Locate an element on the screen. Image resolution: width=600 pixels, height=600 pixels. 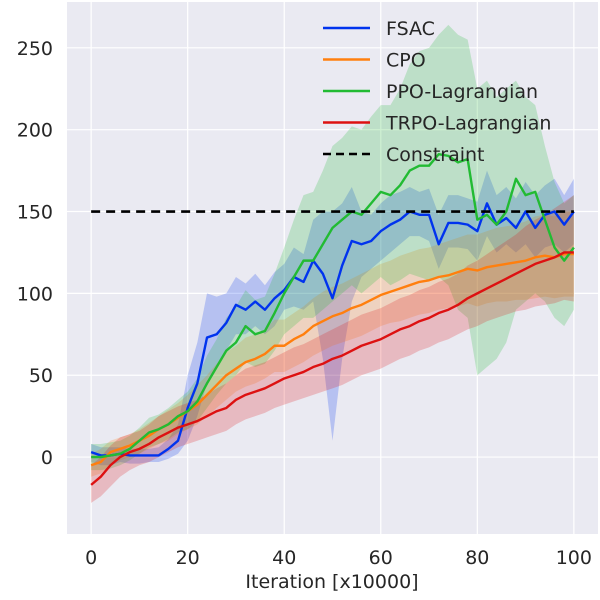
x-tick-label-3: 60 is located at coordinates (381, 558).